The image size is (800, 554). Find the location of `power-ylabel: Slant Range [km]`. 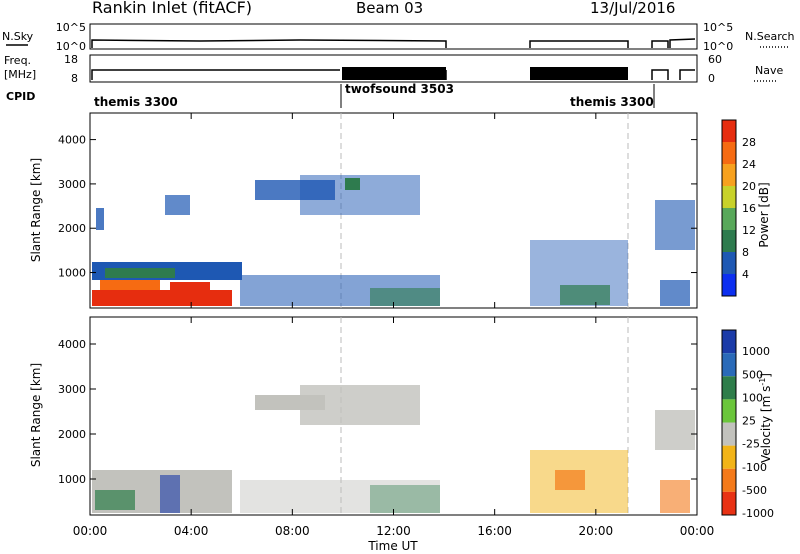

power-ylabel: Slant Range [km] is located at coordinates (36, 210).